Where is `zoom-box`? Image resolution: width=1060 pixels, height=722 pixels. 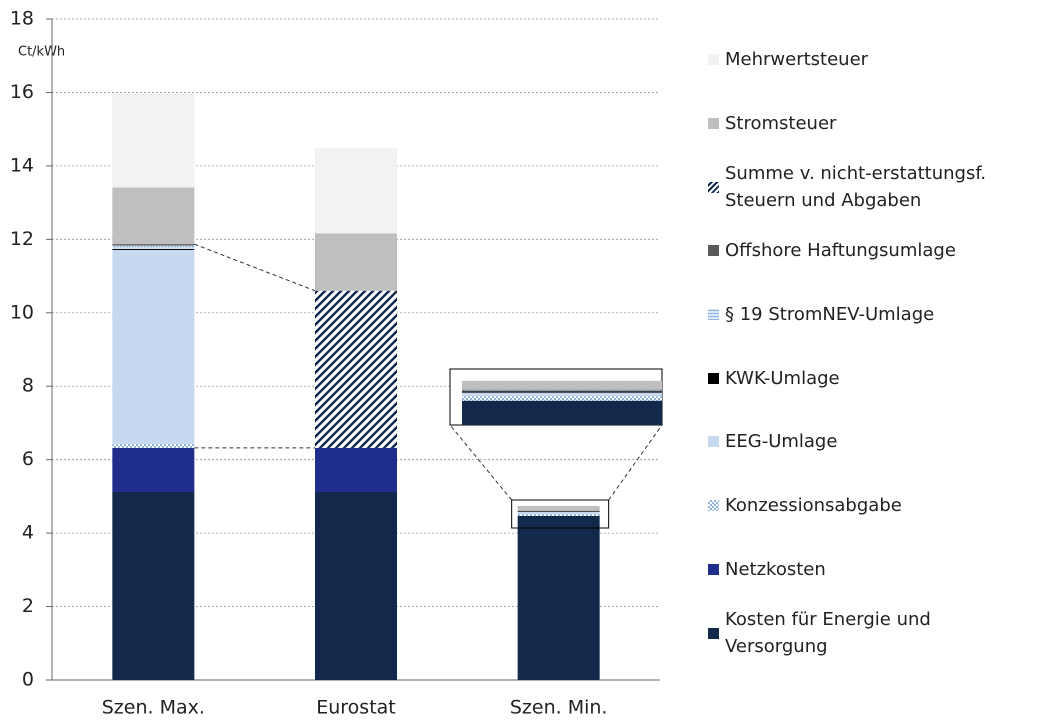
zoom-box is located at coordinates (560, 514).